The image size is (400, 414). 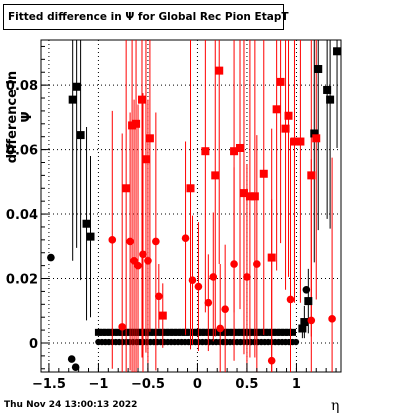 What do you see at coordinates (33, 344) in the screenshot?
I see `y-tick-label: 0` at bounding box center [33, 344].